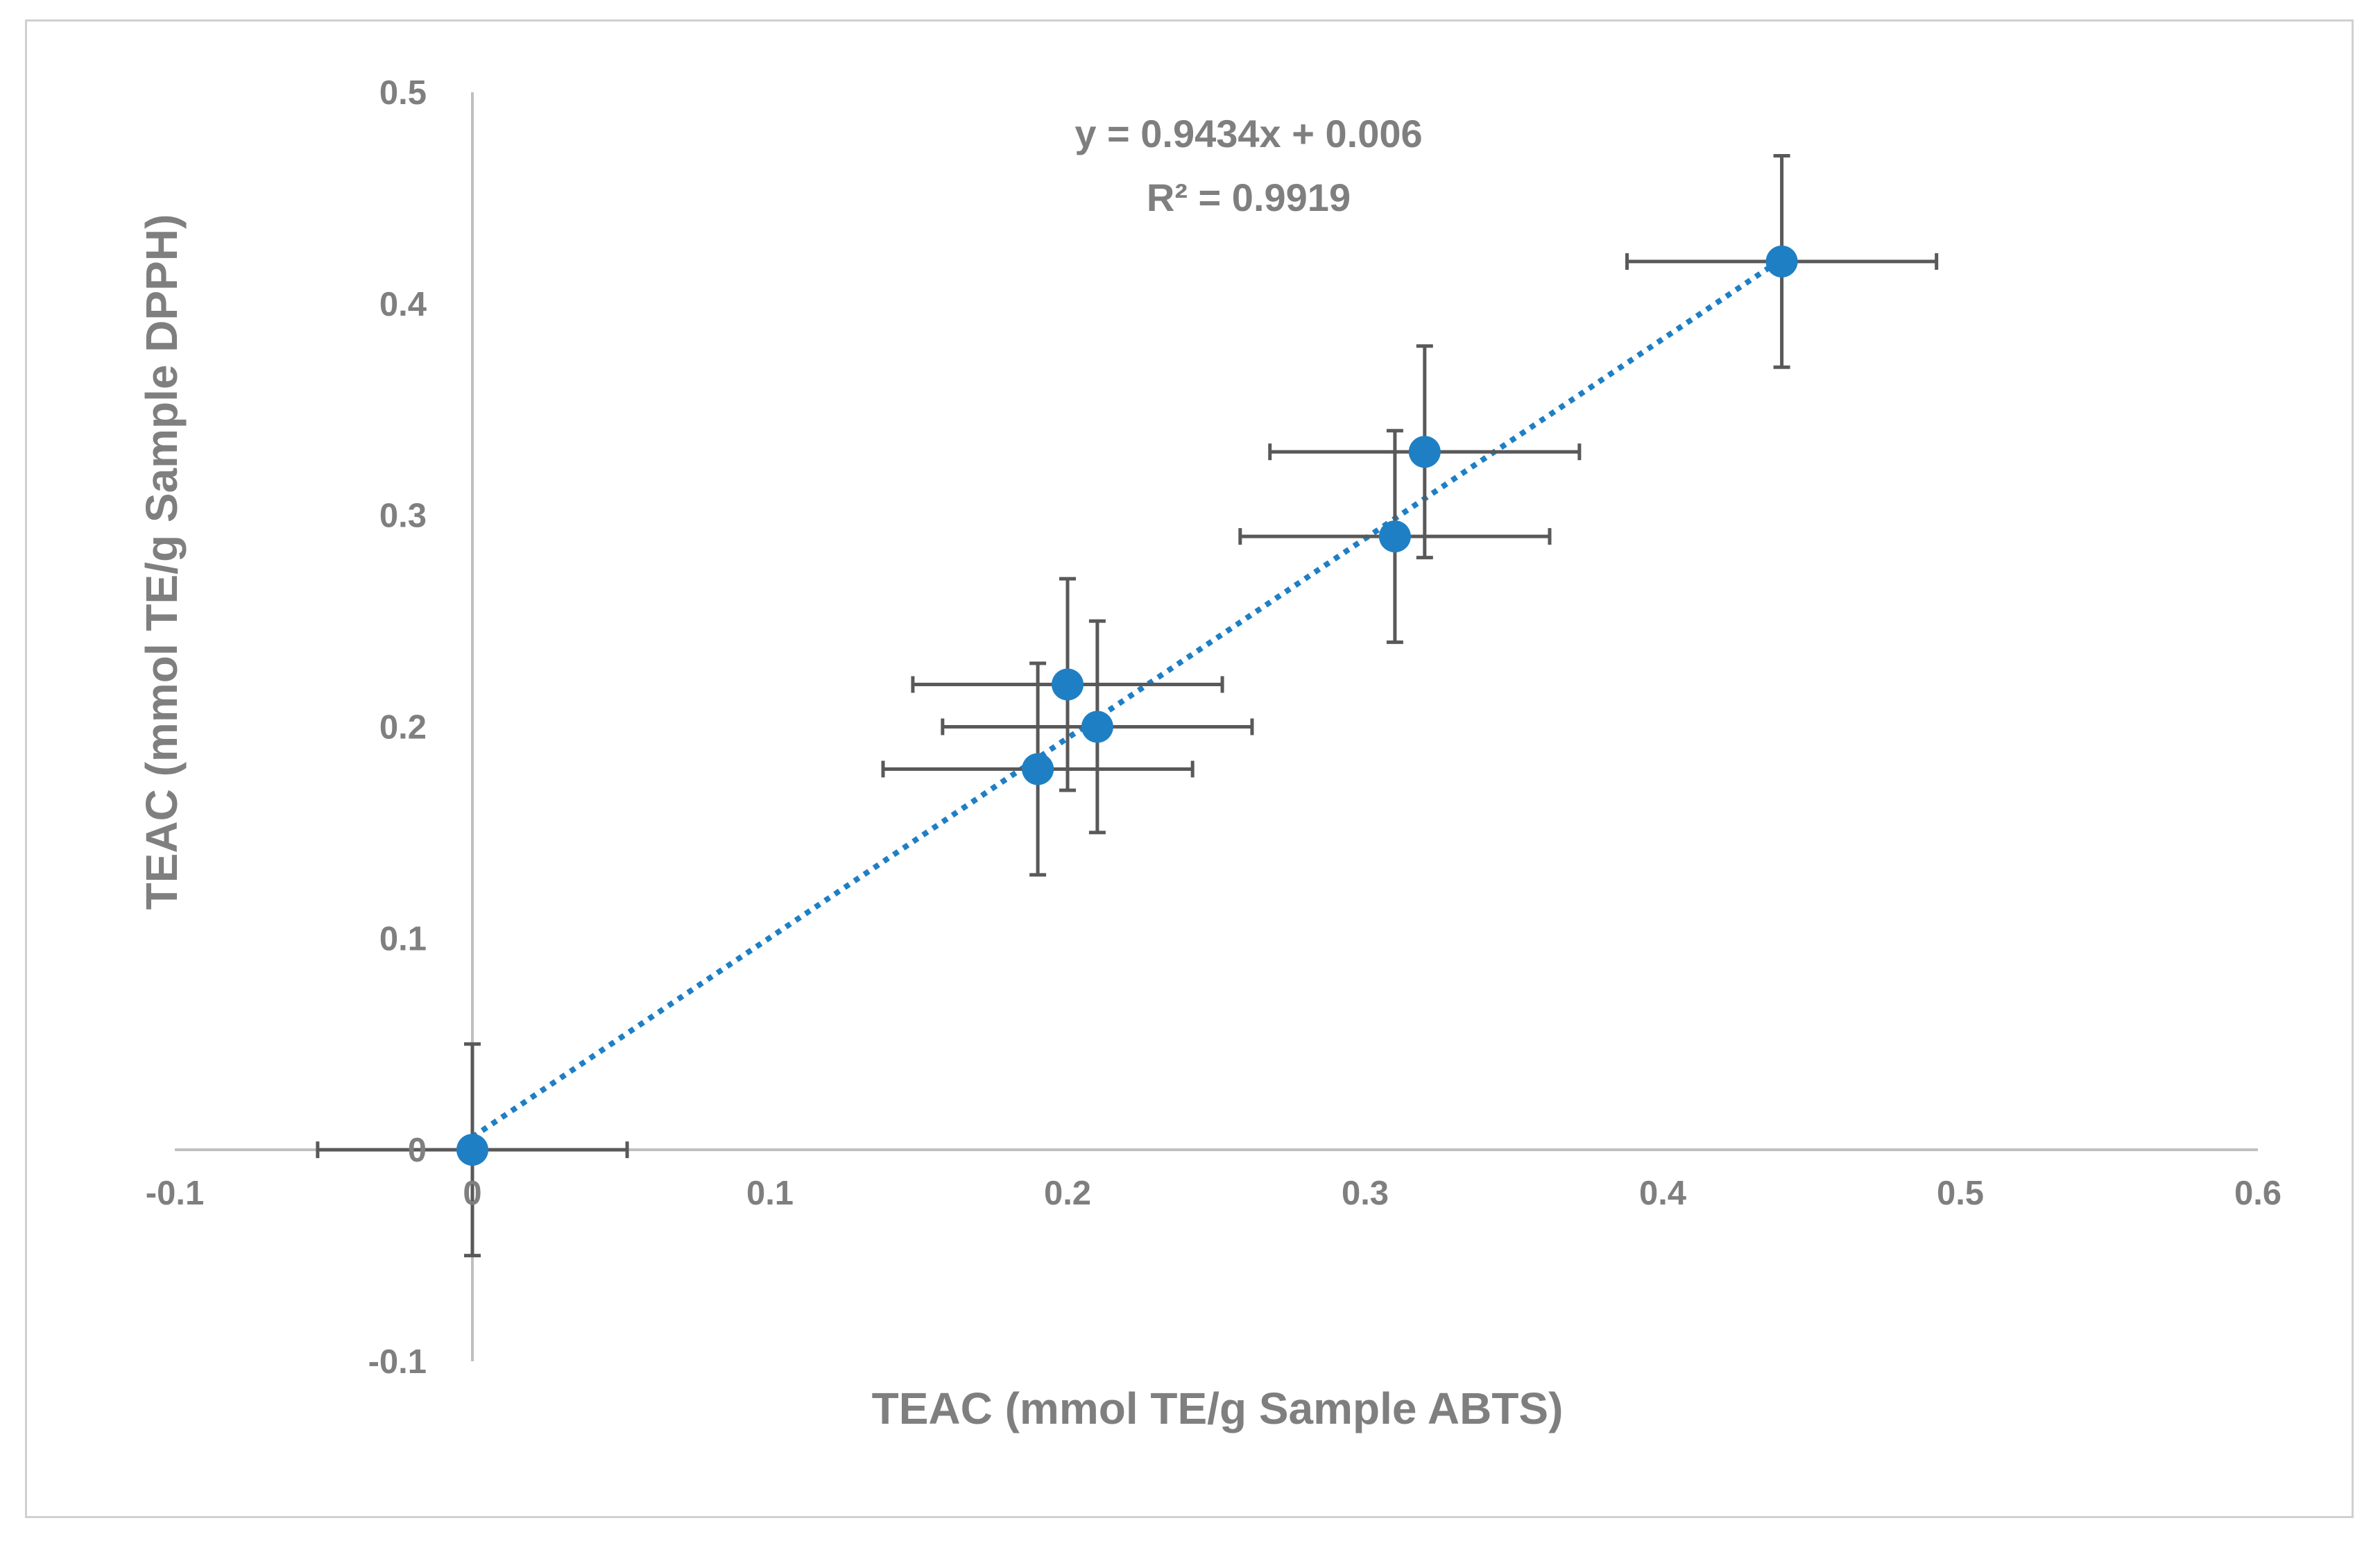  What do you see at coordinates (1960, 1193) in the screenshot?
I see `x-tick-label: 0.5` at bounding box center [1960, 1193].